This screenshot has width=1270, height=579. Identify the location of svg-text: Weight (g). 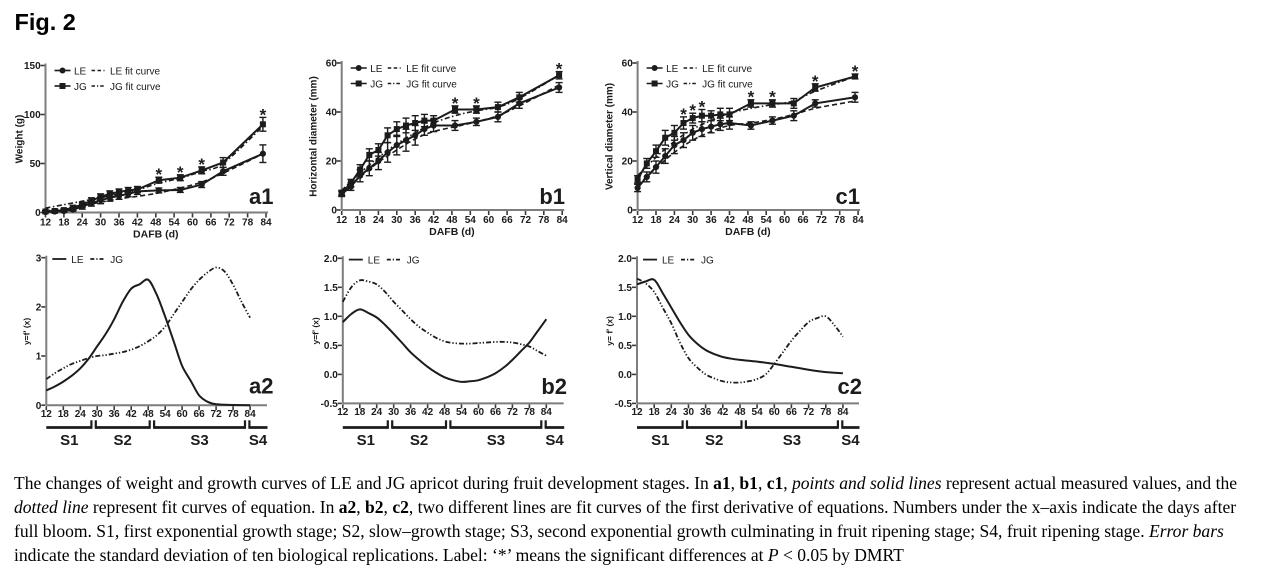
(20, 139).